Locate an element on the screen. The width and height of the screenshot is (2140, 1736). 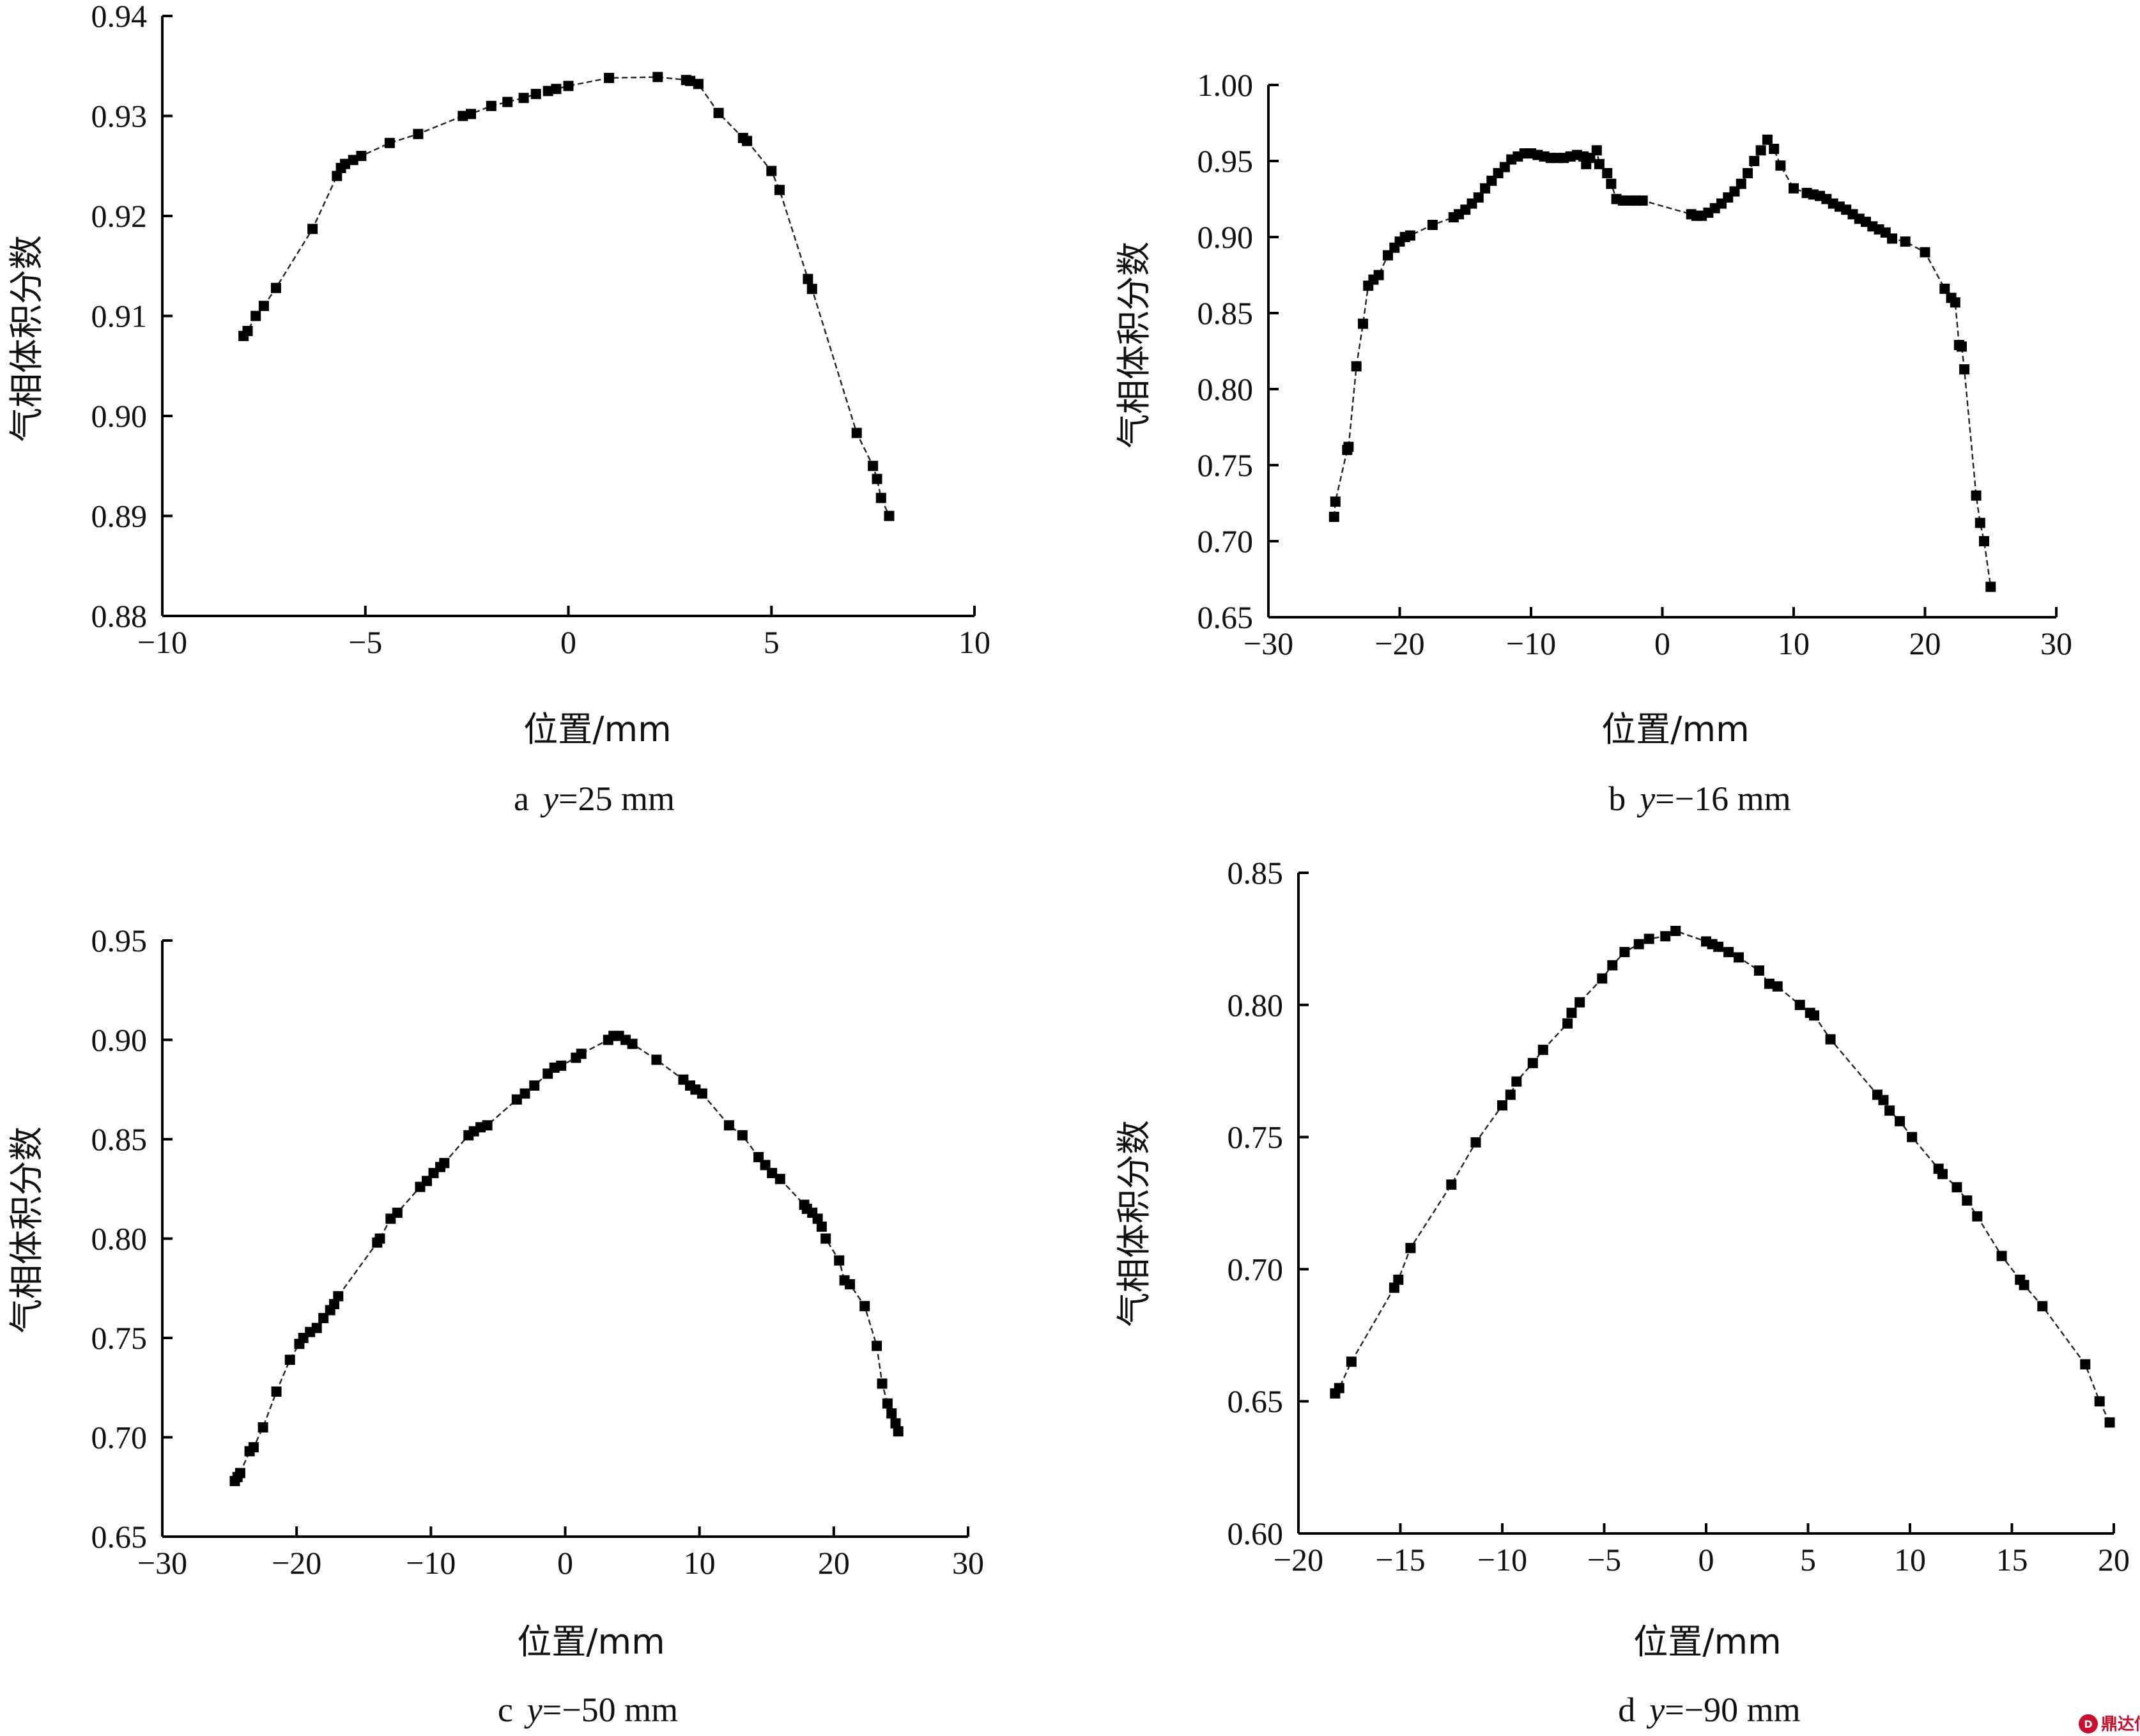
panel-d-x-tick-label: −5 is located at coordinates (1604, 1560).